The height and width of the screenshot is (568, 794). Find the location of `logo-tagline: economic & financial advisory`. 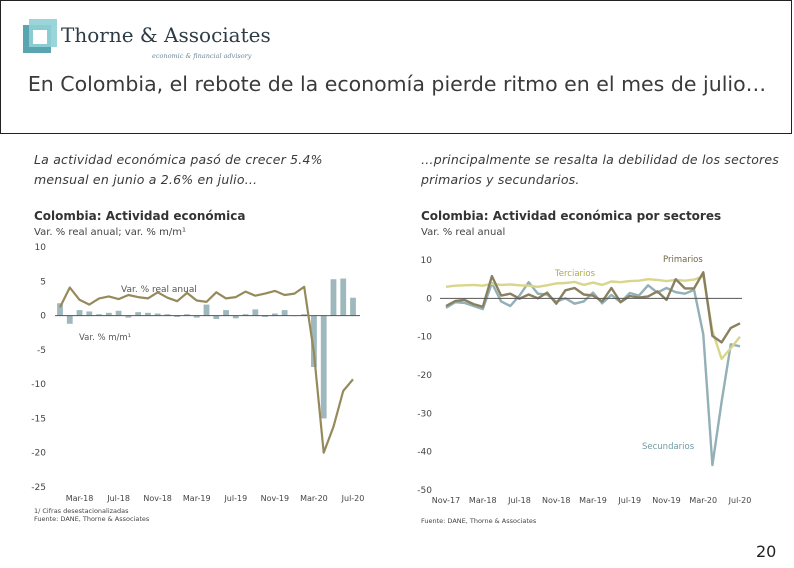

logo-tagline: economic & financial advisory is located at coordinates (202, 56).